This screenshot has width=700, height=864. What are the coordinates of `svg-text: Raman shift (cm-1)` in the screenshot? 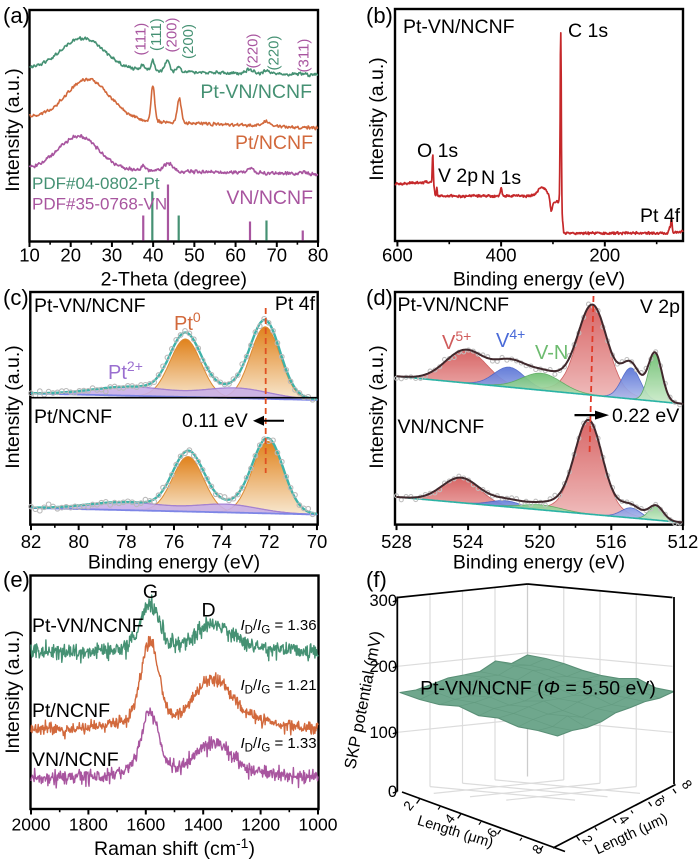 It's located at (174, 847).